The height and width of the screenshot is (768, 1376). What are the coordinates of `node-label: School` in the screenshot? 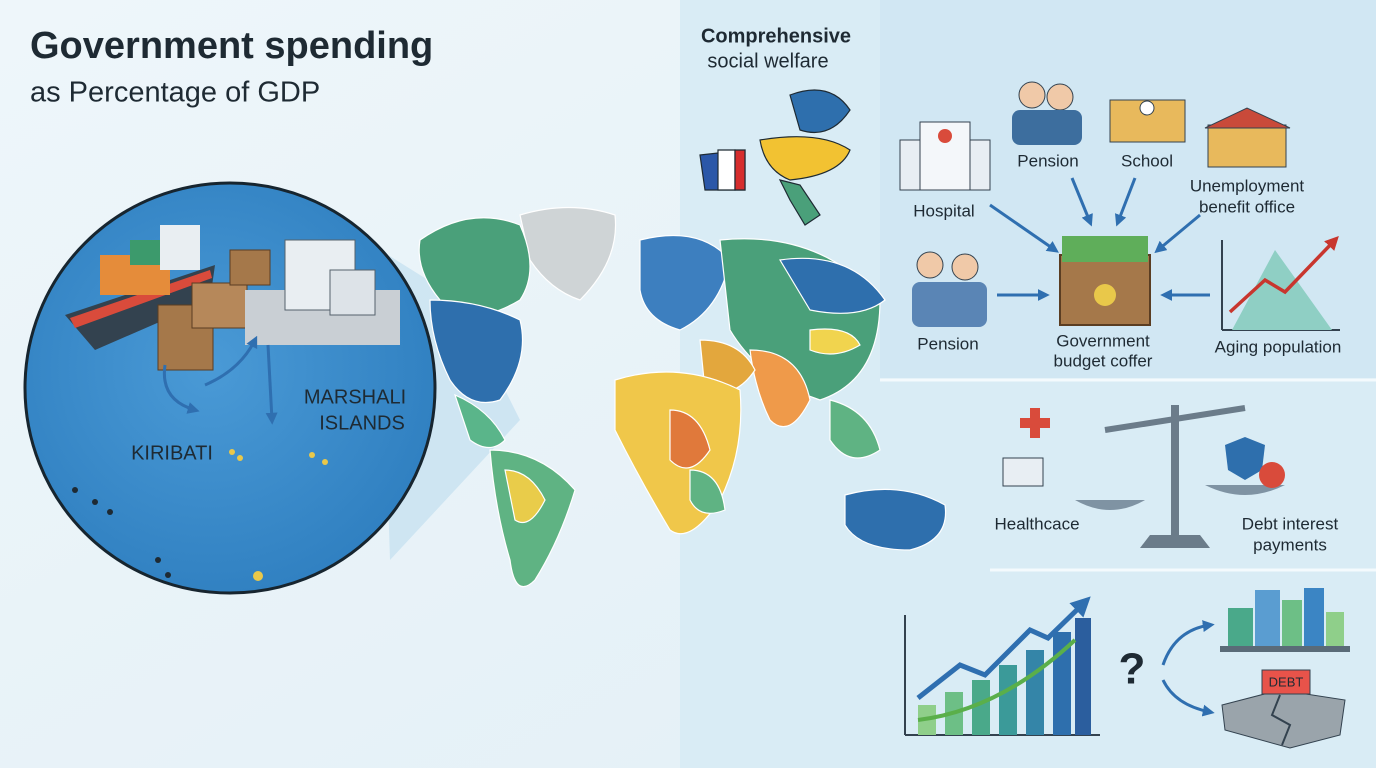 It's located at (1147, 160).